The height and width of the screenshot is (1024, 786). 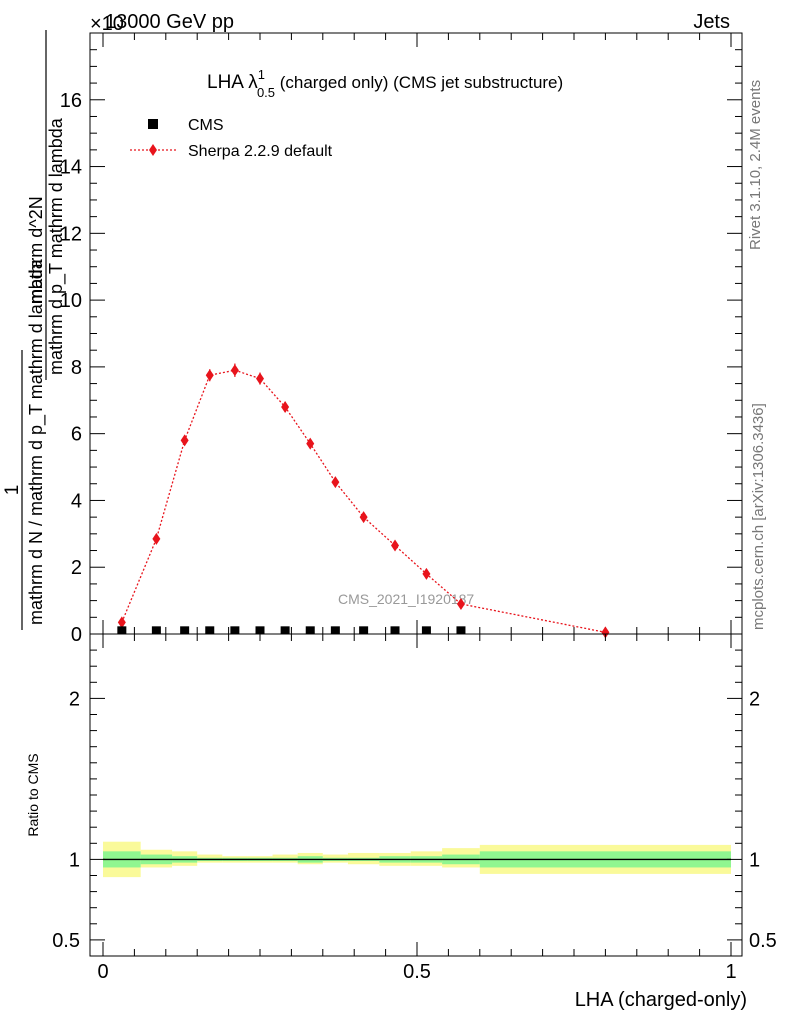 What do you see at coordinates (74, 699) in the screenshot?
I see `ratio-y-tick-label: 2` at bounding box center [74, 699].